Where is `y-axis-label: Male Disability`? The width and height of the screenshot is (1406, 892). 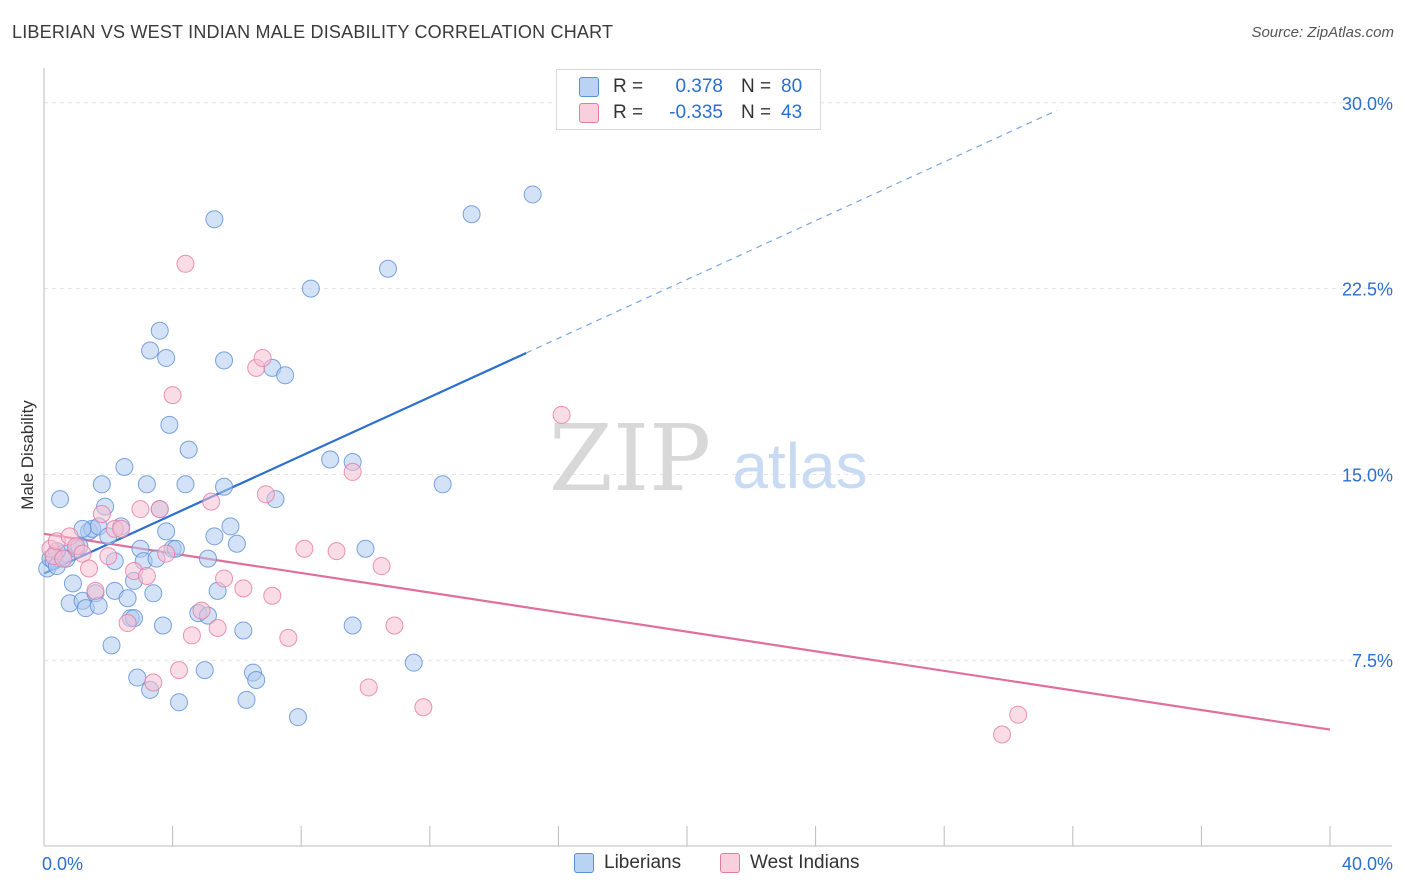
y-axis-label: Male Disability is located at coordinates (27, 455).